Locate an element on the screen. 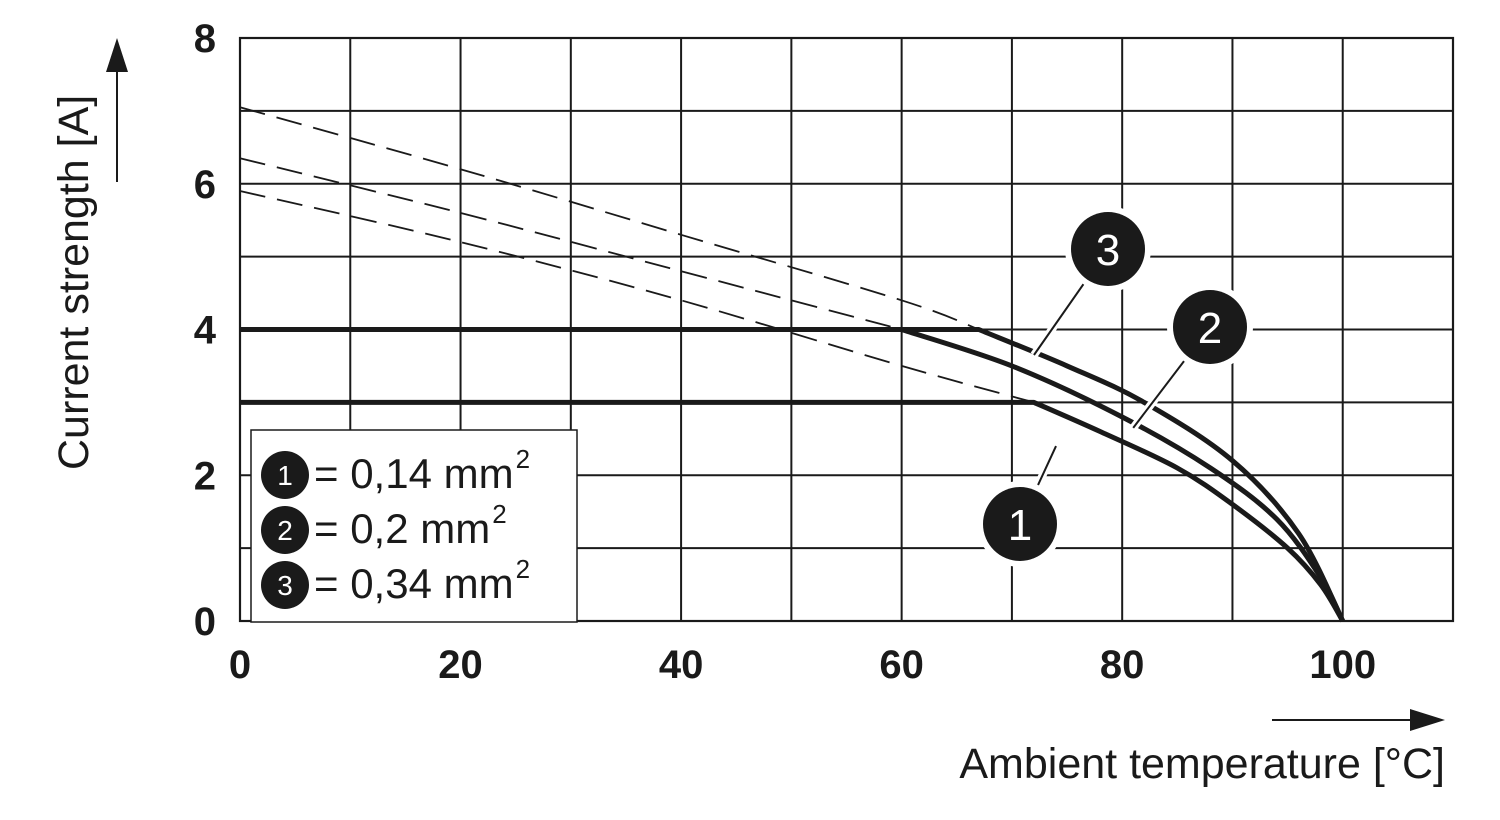 This screenshot has height=820, width=1500. x-tick-label: 60 is located at coordinates (901, 665).